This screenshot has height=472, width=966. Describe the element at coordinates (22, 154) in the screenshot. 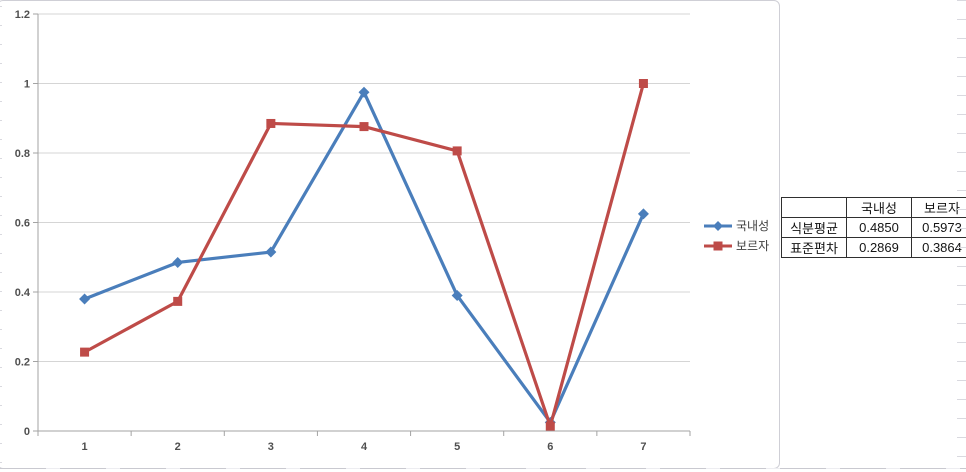

I see `y-tick-label: 0.8` at that location.